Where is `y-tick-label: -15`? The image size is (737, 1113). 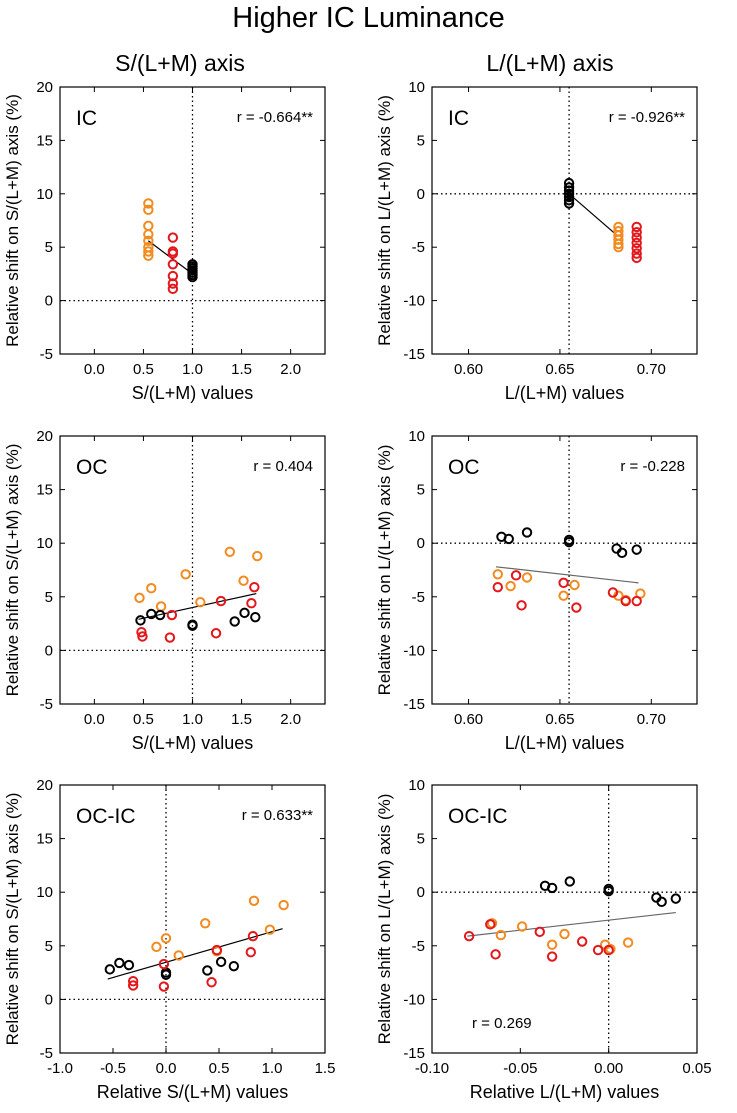
y-tick-label: -15 is located at coordinates (414, 1053).